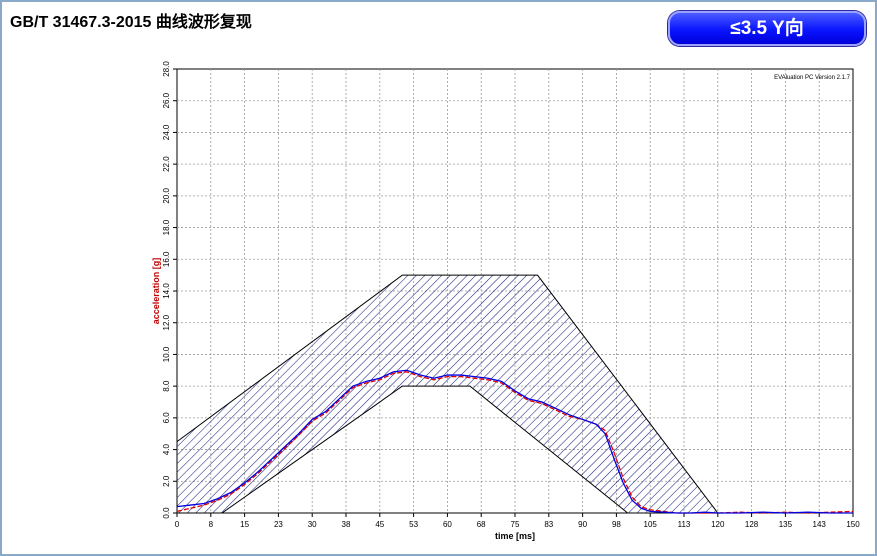 The image size is (877, 556). Describe the element at coordinates (166, 354) in the screenshot. I see `y-tick-label: 10.0` at that location.